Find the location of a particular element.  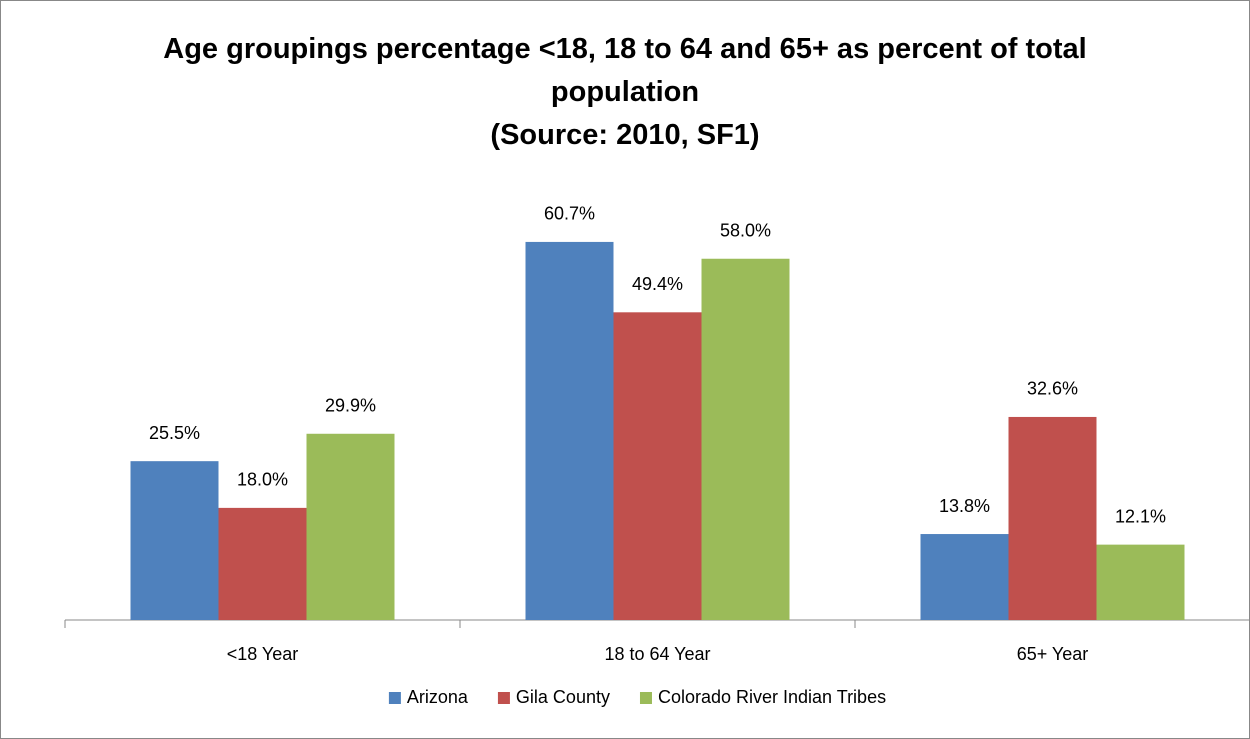

data-label: 60.7% is located at coordinates (569, 214).